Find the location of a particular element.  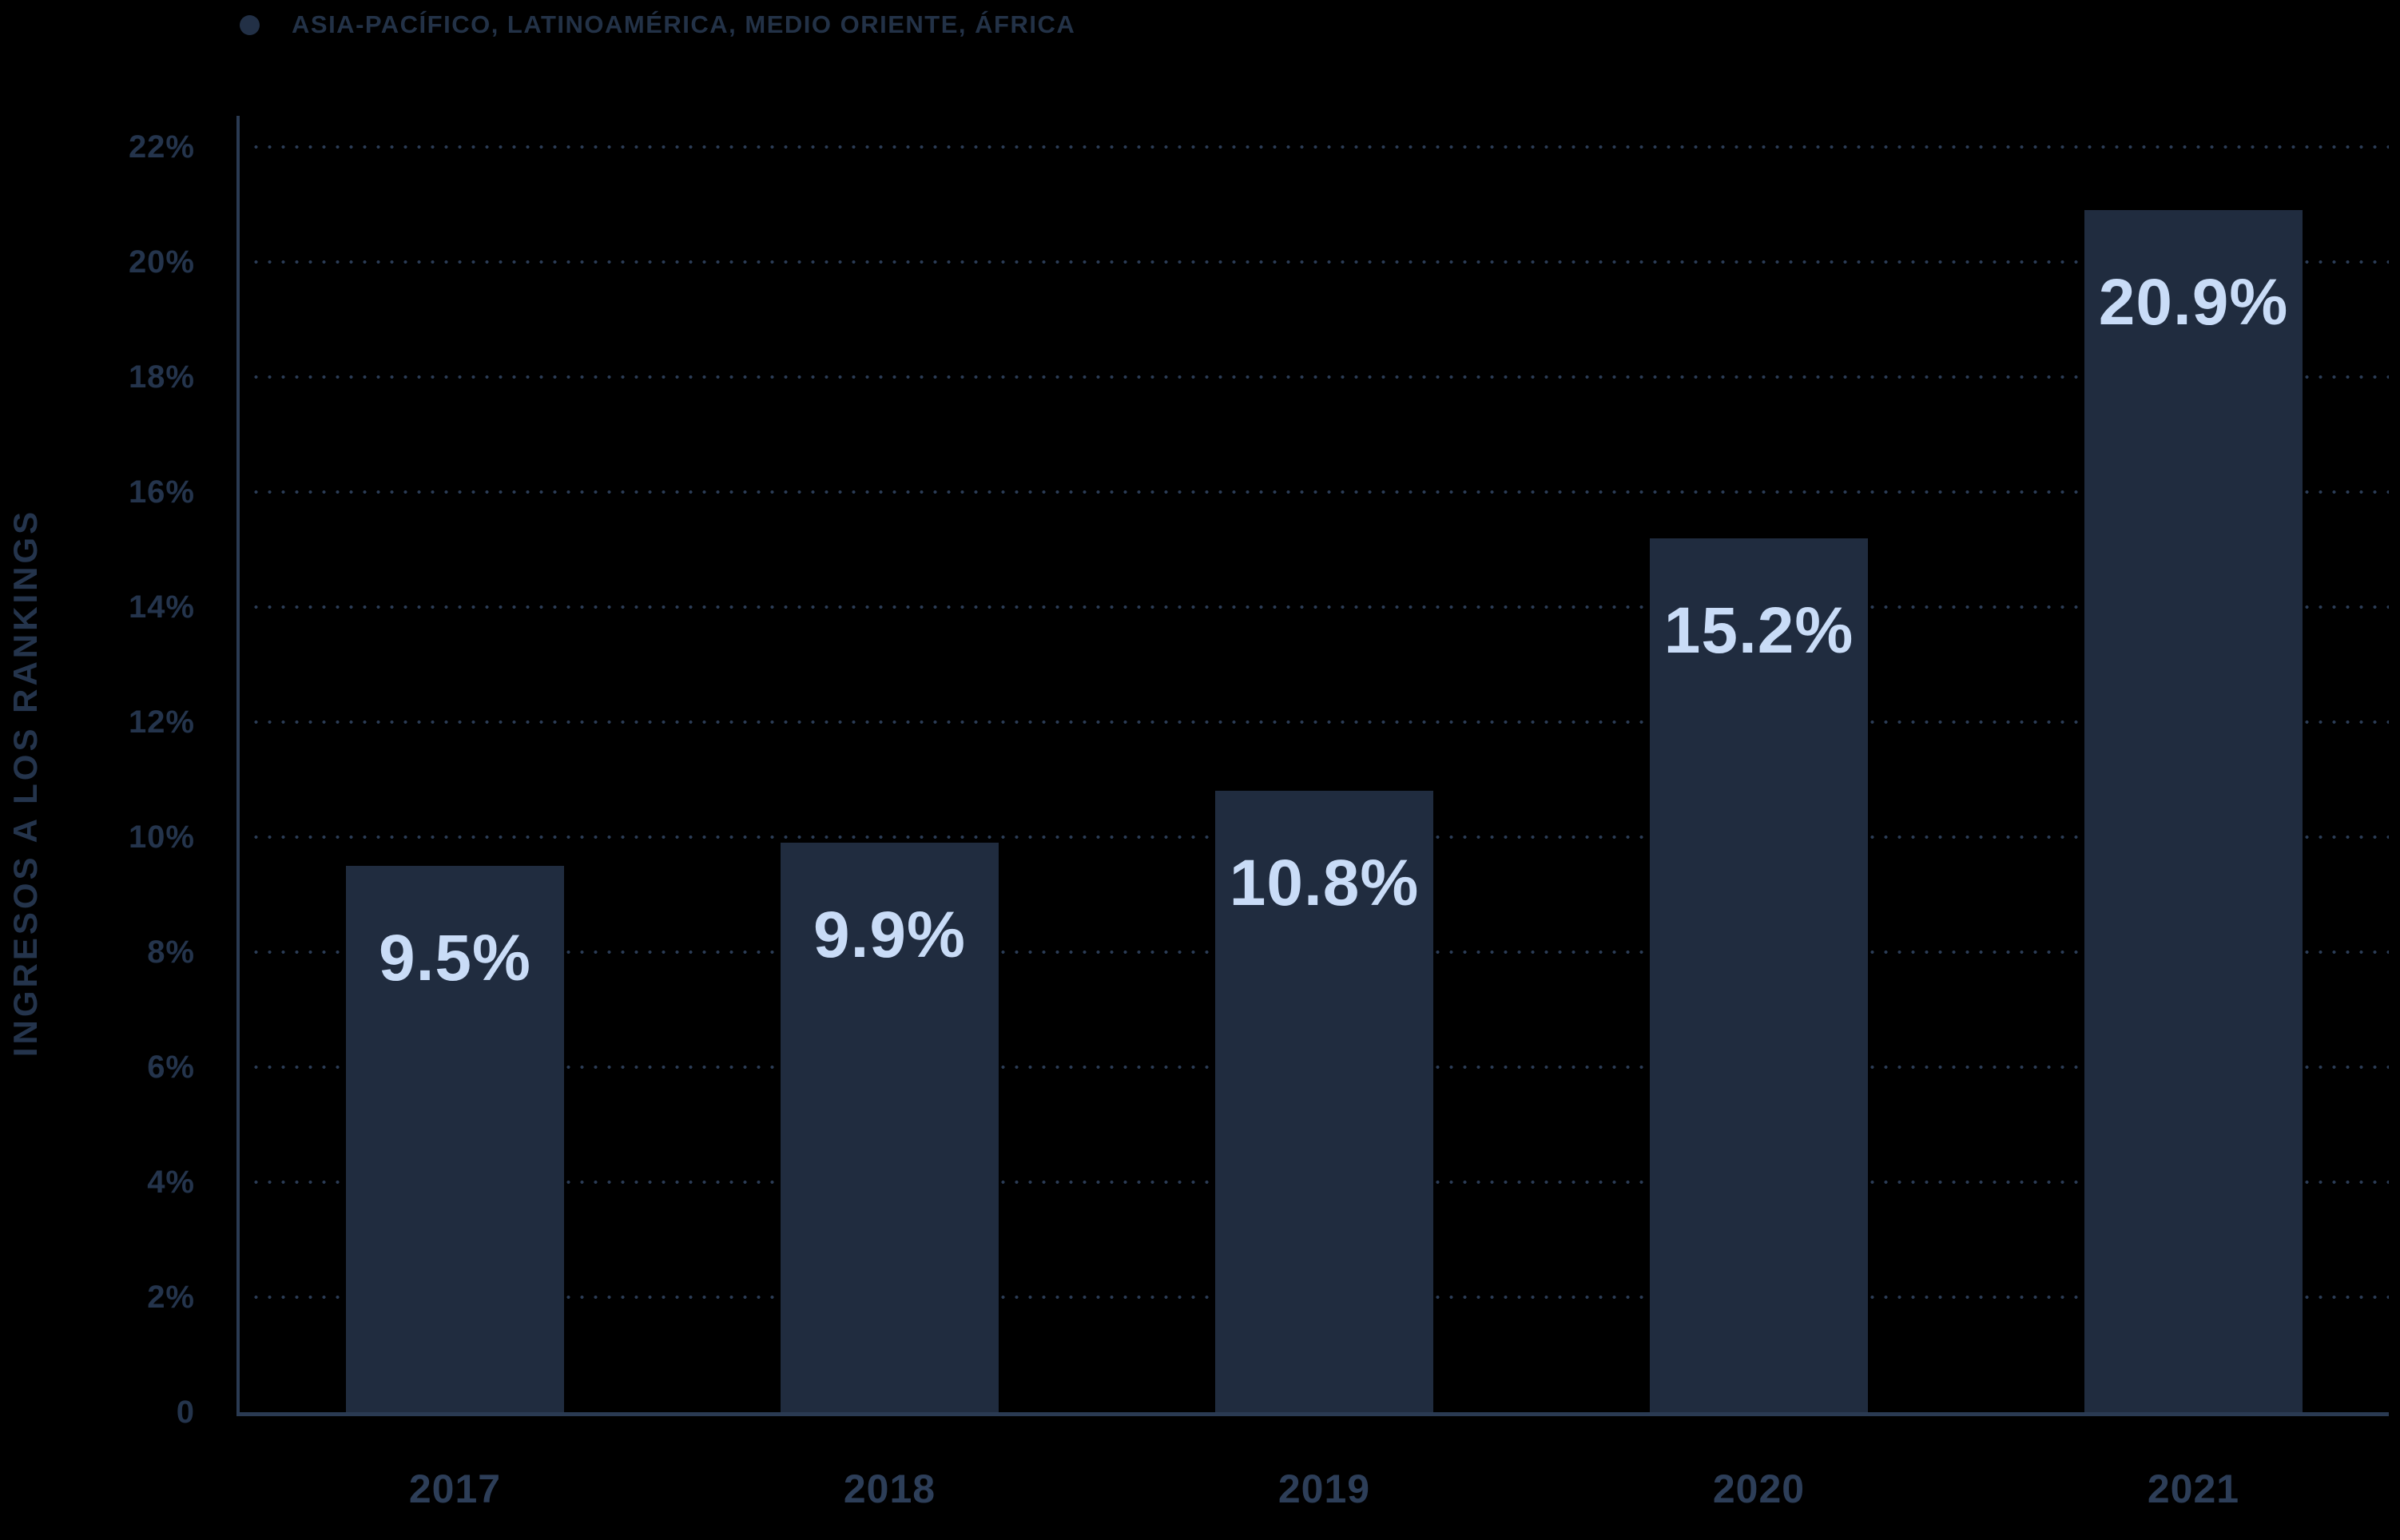

bar-value-label-2021: 20.9% is located at coordinates (2193, 302).